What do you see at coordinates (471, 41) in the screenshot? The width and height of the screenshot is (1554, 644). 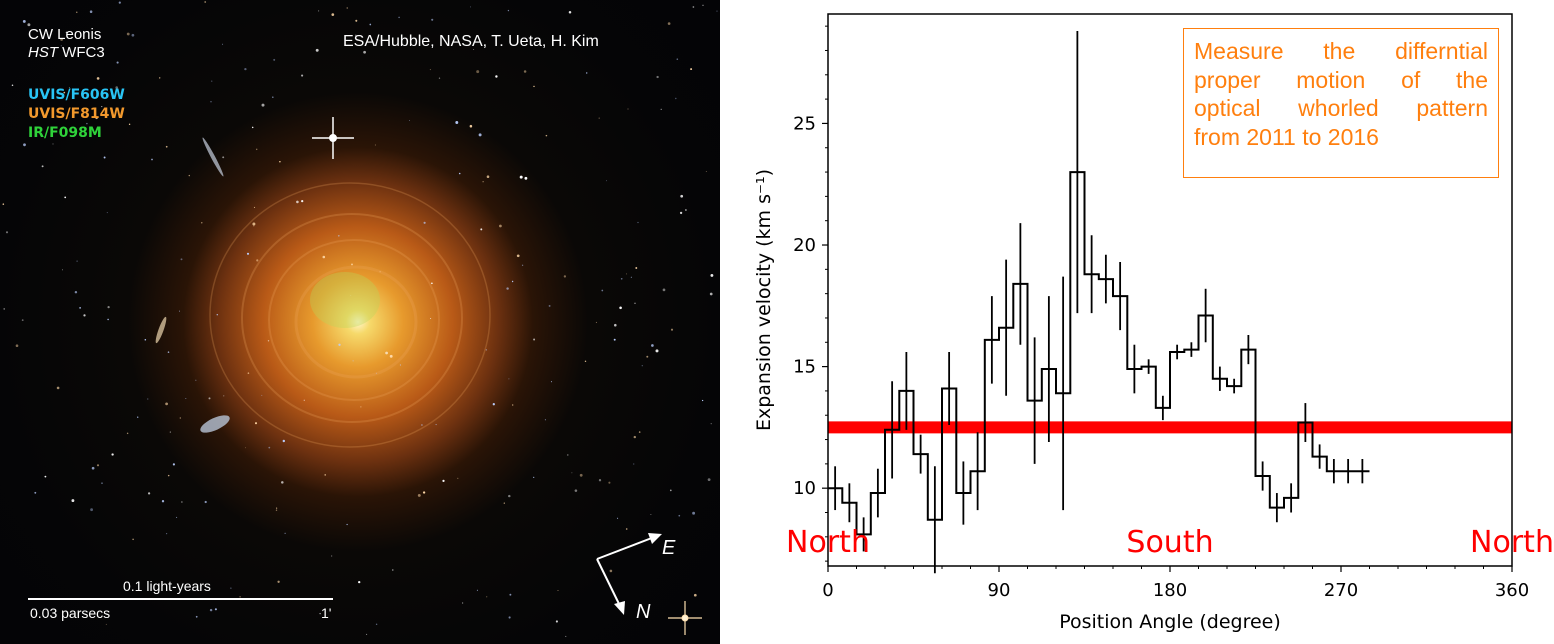 I see `image-credit: ESA/Hubble, NASA, T. Ueta, H. Kim` at bounding box center [471, 41].